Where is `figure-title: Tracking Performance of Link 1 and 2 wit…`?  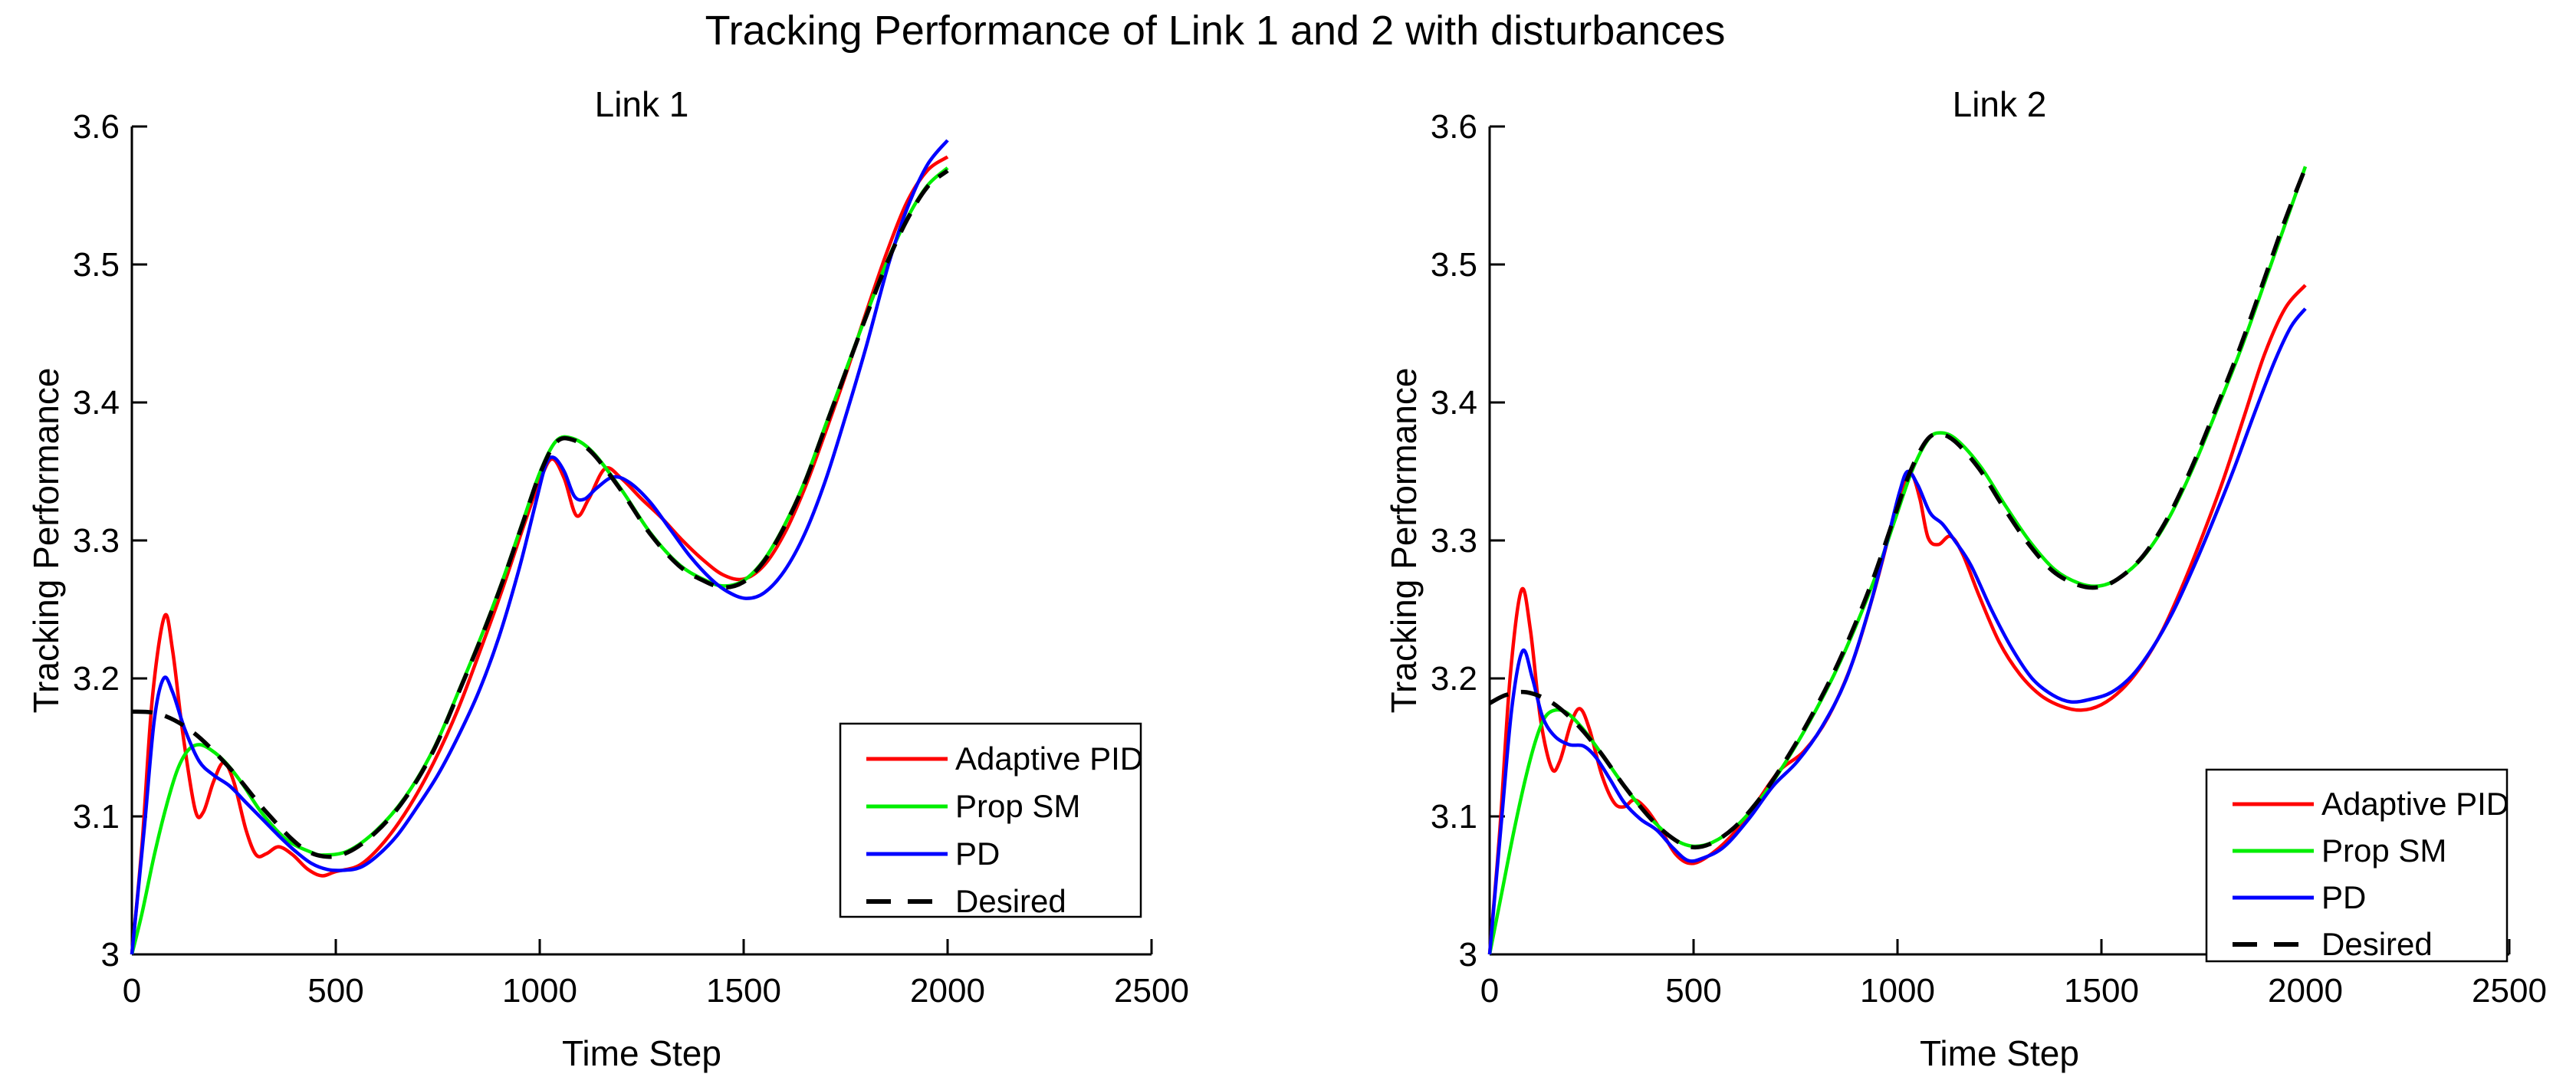
figure-title: Tracking Performance of Link 1 and 2 wit… is located at coordinates (1216, 31).